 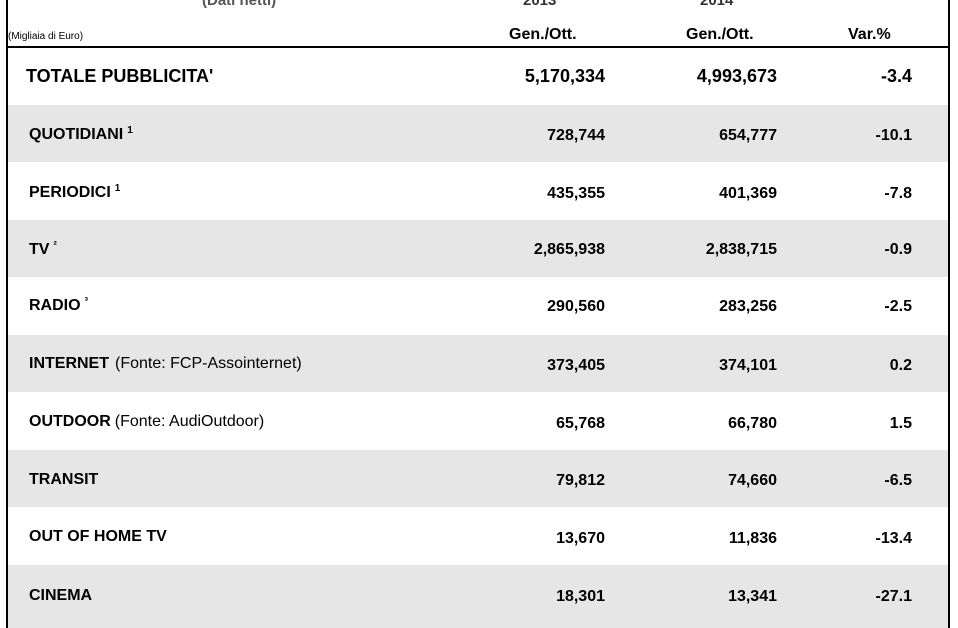 What do you see at coordinates (478, 596) in the screenshot?
I see `table-row-cinema: CINEMA 18,301 13,341 -27.1` at bounding box center [478, 596].